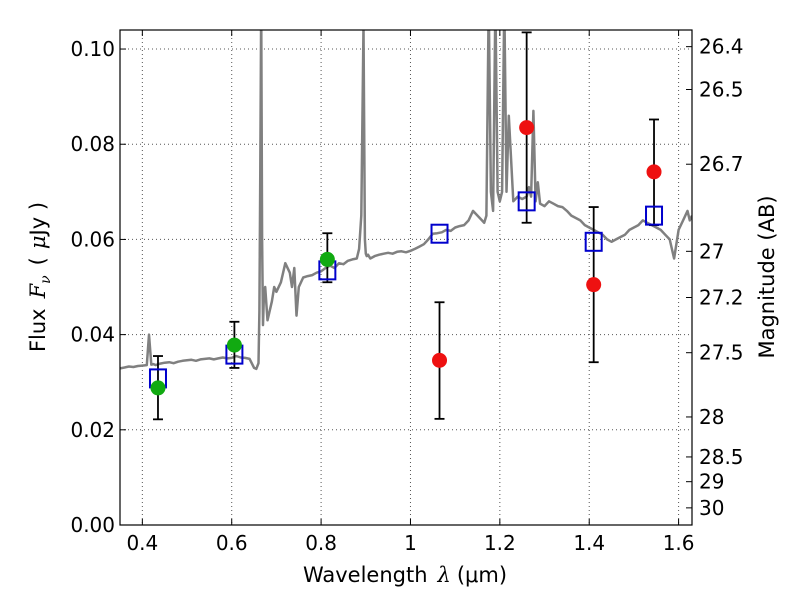 The image size is (800, 600). What do you see at coordinates (711, 482) in the screenshot?
I see `magnitude-tick-label-8: 29` at bounding box center [711, 482].